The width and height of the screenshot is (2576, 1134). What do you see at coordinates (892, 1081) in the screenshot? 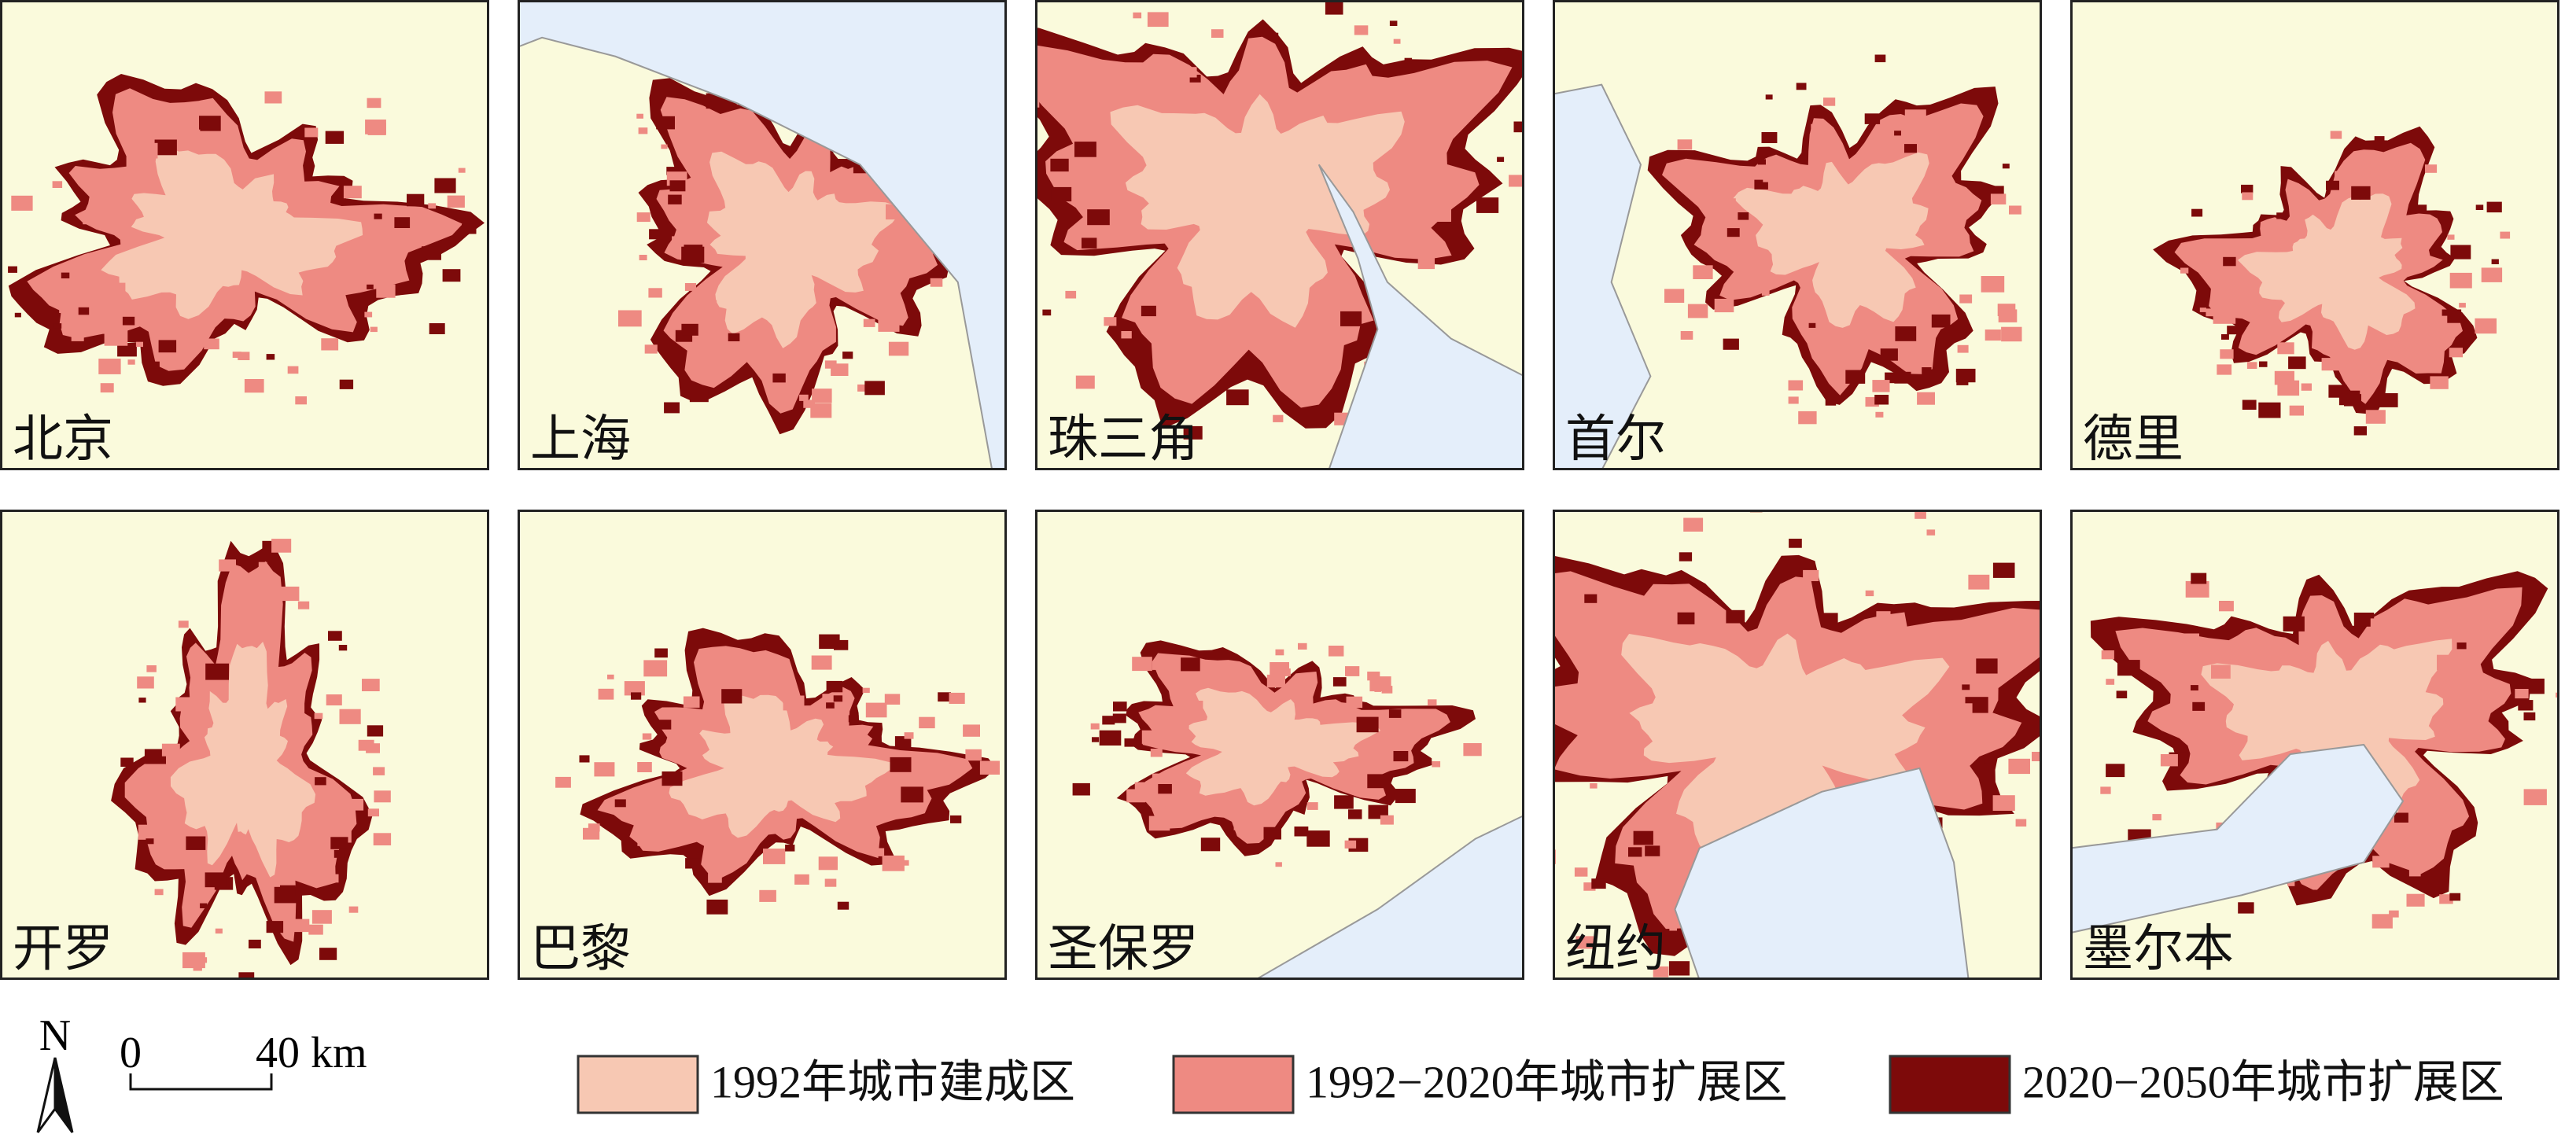
I see `legend-label: 1992年城市建成区` at bounding box center [892, 1081].